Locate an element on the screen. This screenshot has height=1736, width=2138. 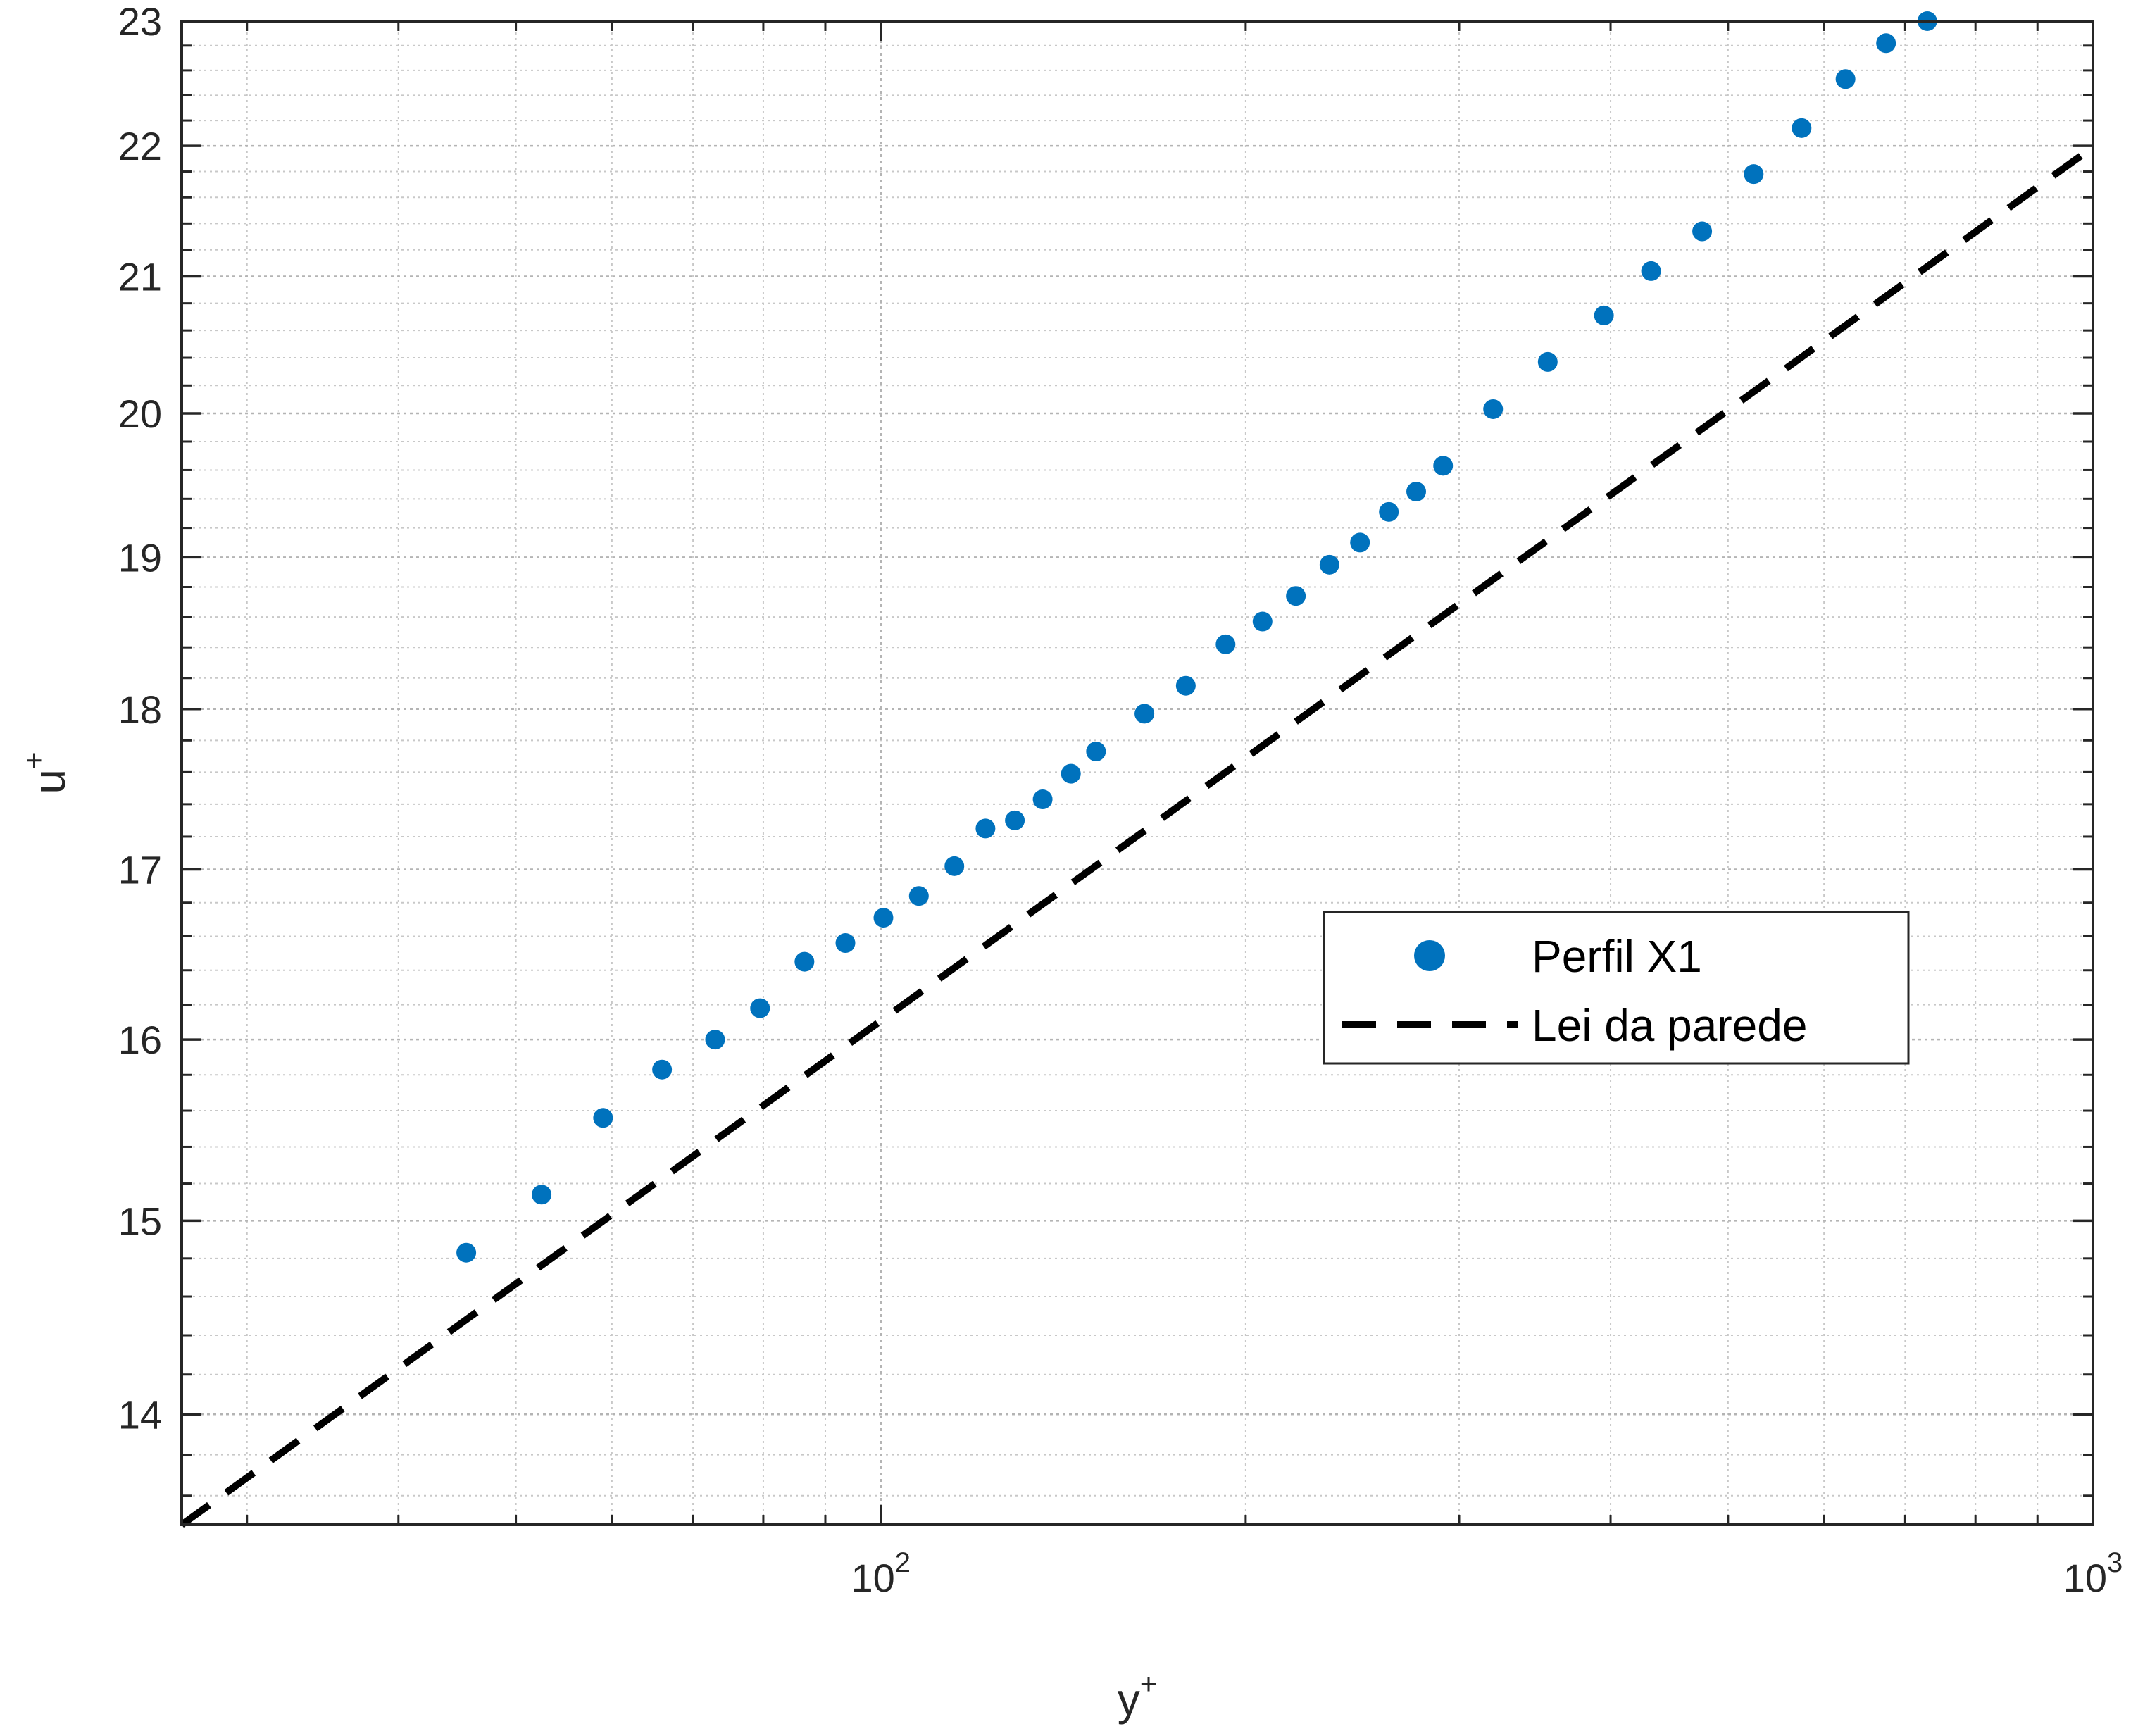
y-tick-label: 16 is located at coordinates (140, 1040).